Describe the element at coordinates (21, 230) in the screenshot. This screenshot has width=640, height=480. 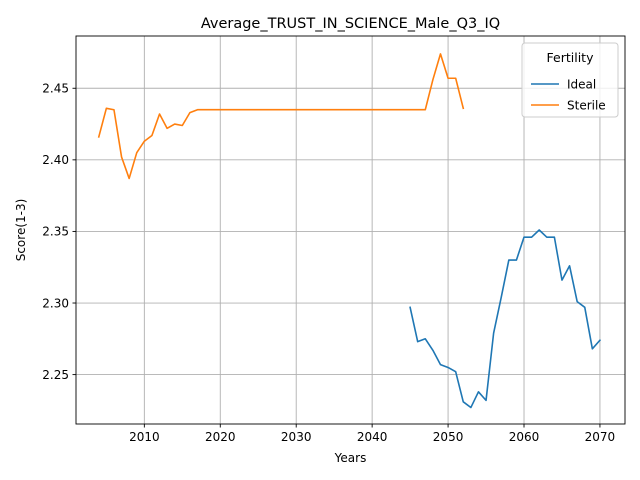
I see `y-axis-label: Score(1-3)` at that location.